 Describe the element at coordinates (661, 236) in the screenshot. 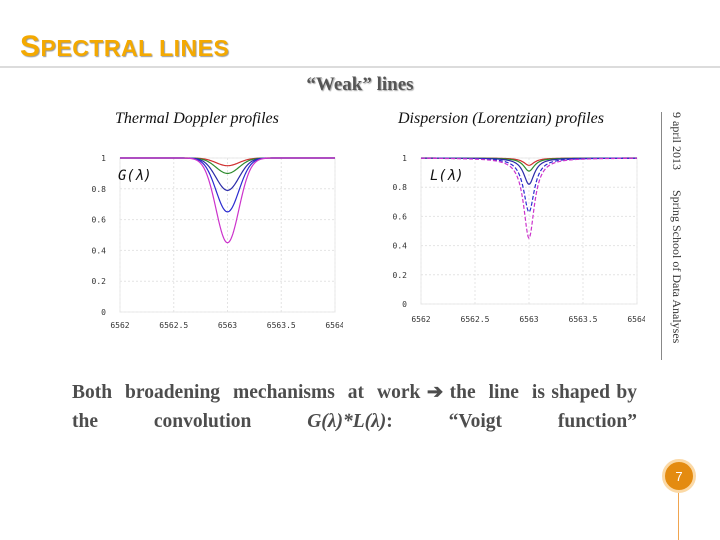

I see `side-divider` at that location.